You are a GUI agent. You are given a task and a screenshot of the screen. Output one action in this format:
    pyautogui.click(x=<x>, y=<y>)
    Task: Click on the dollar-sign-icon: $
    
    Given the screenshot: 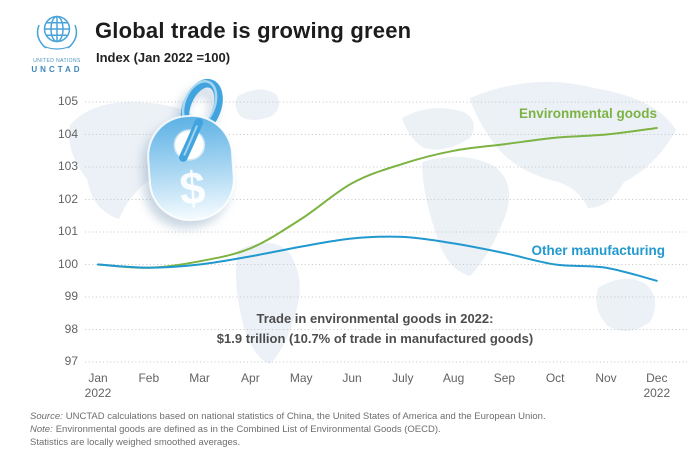 What is the action you would take?
    pyautogui.click(x=192, y=188)
    